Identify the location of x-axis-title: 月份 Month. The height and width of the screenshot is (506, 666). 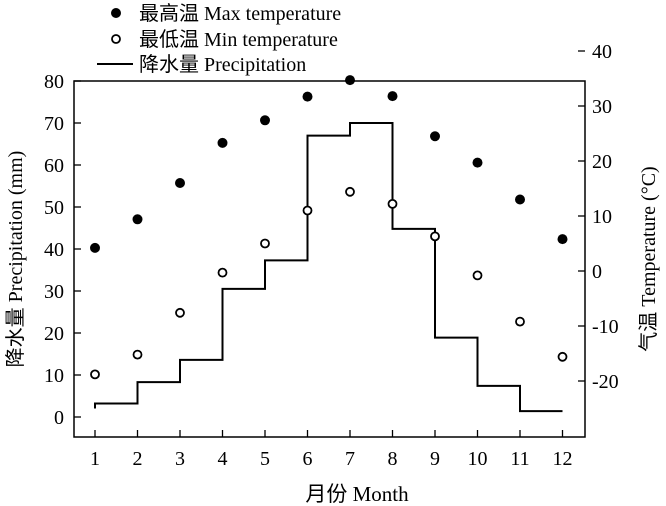
(357, 494).